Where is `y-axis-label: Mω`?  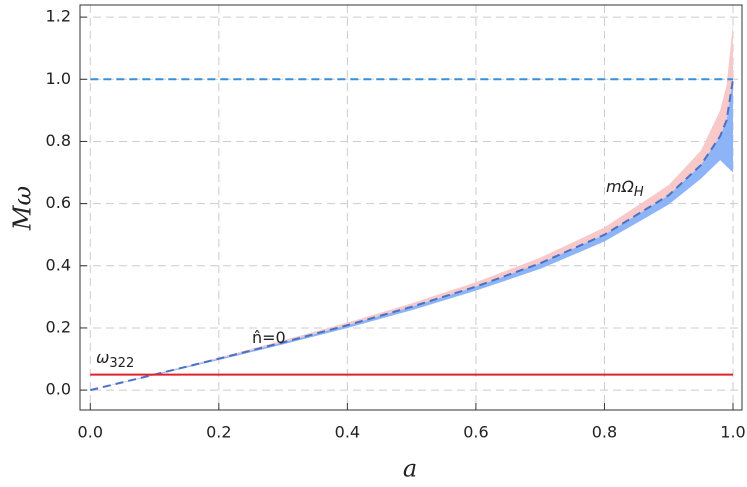
y-axis-label: Mω is located at coordinates (23, 208).